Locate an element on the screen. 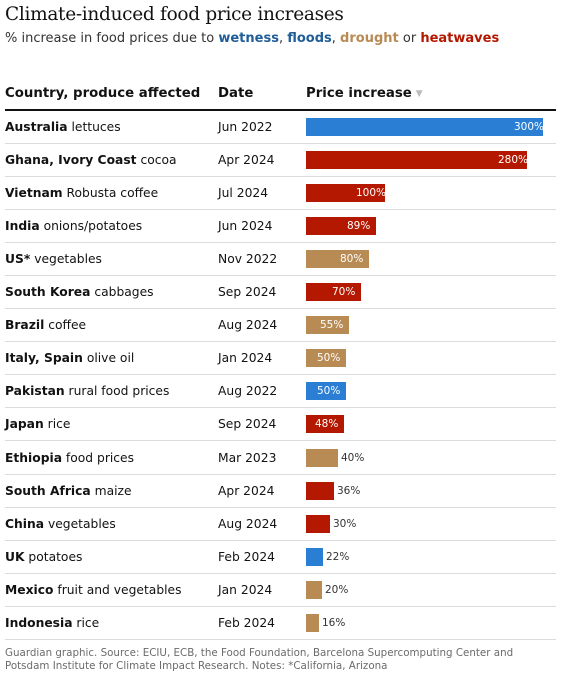 The height and width of the screenshot is (675, 567). date-cell: Aug 2022 is located at coordinates (248, 391).